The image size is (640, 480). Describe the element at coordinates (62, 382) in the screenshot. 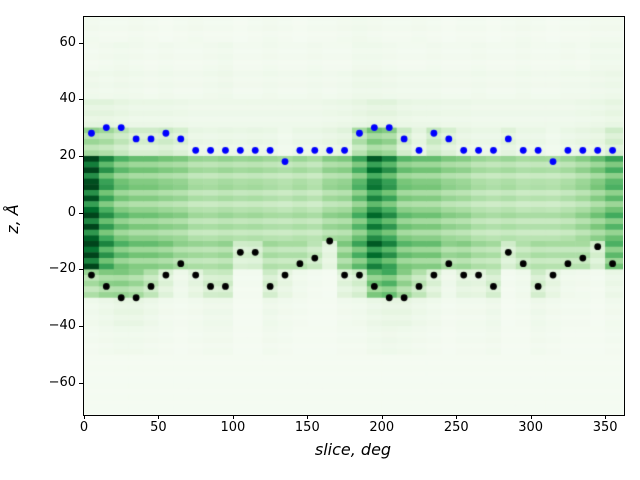

I see `y-tick-label: −60` at that location.